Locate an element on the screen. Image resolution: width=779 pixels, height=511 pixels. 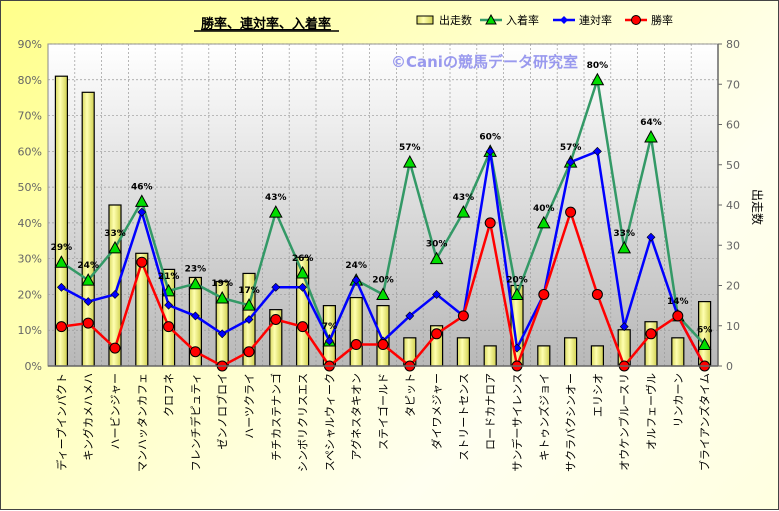
right-tick-label: 50 is located at coordinates (733, 165).